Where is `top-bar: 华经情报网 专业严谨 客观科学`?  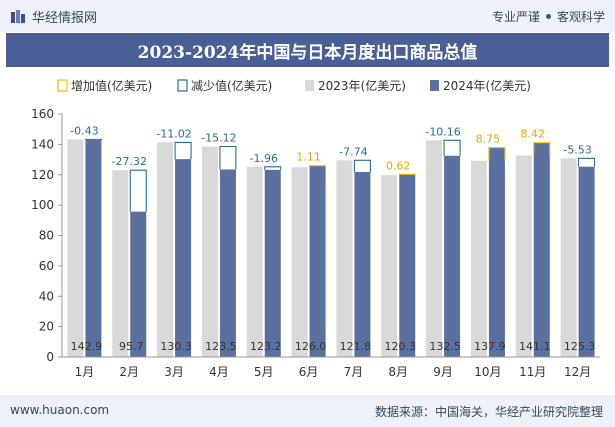 top-bar: 华经情报网 专业严谨 客观科学 is located at coordinates (307, 16).